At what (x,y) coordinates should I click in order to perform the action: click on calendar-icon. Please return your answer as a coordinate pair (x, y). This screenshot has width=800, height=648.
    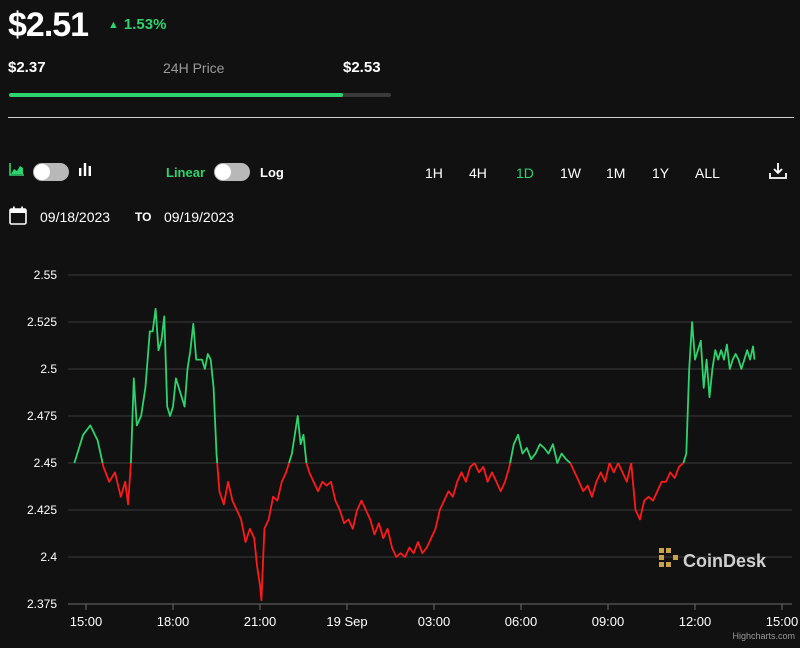
    Looking at the image, I should click on (18, 218).